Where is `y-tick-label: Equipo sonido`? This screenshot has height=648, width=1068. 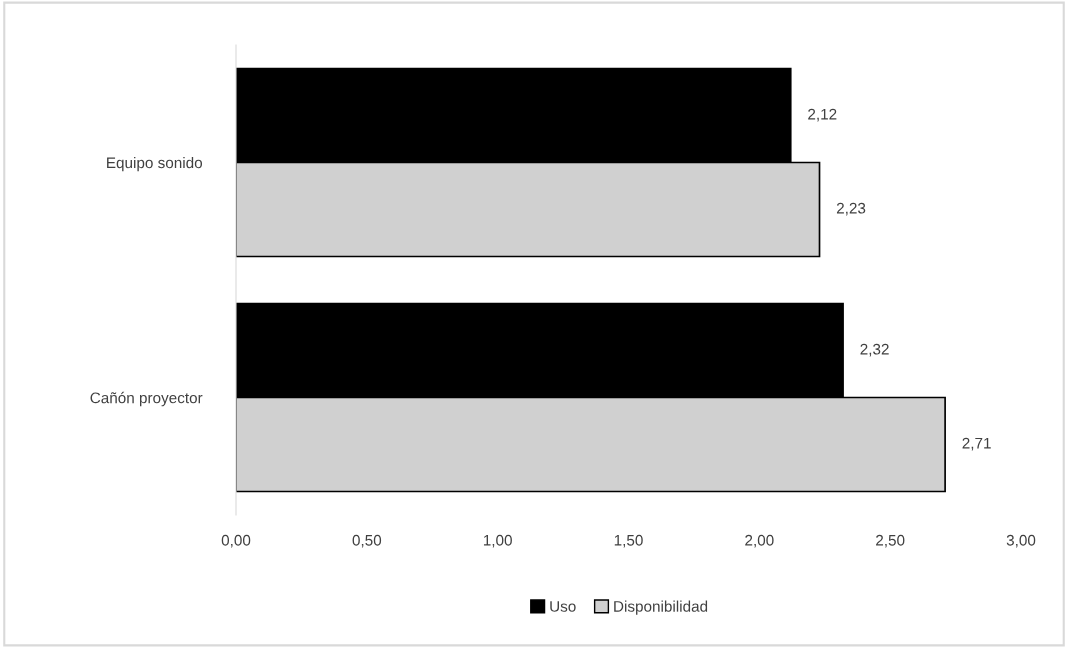 y-tick-label: Equipo sonido is located at coordinates (155, 164).